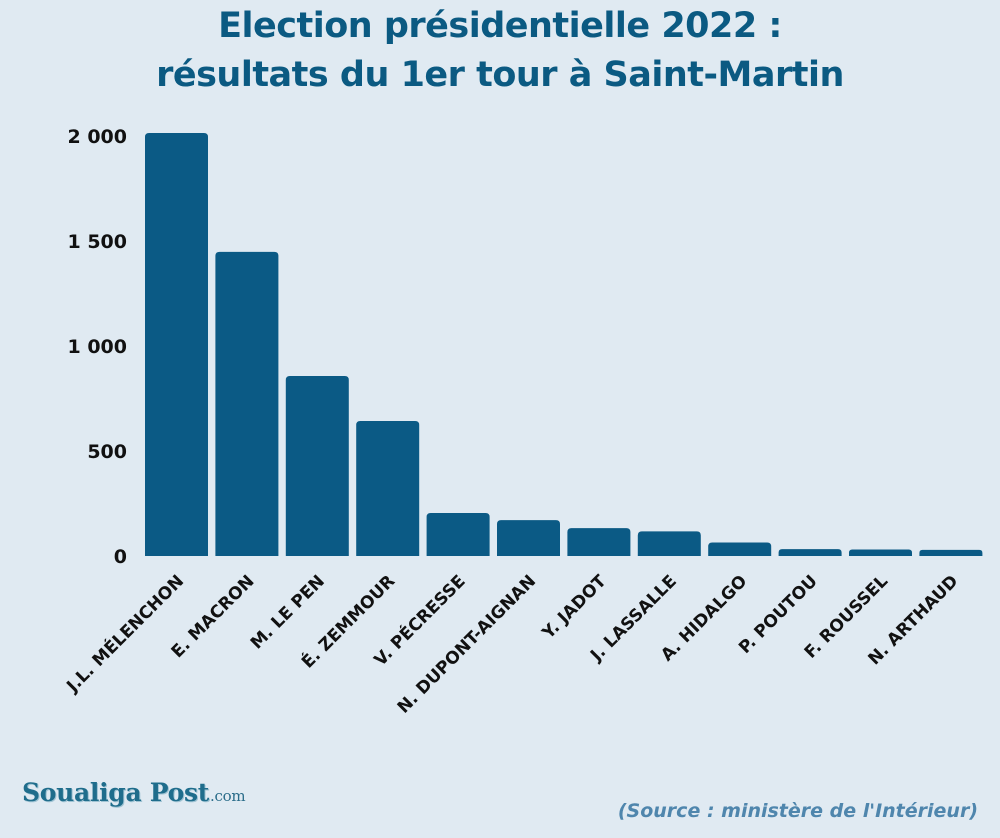 The height and width of the screenshot is (838, 1000). I want to click on x-tick-label: N. DUPONT-AIGNAN, so click(467, 644).